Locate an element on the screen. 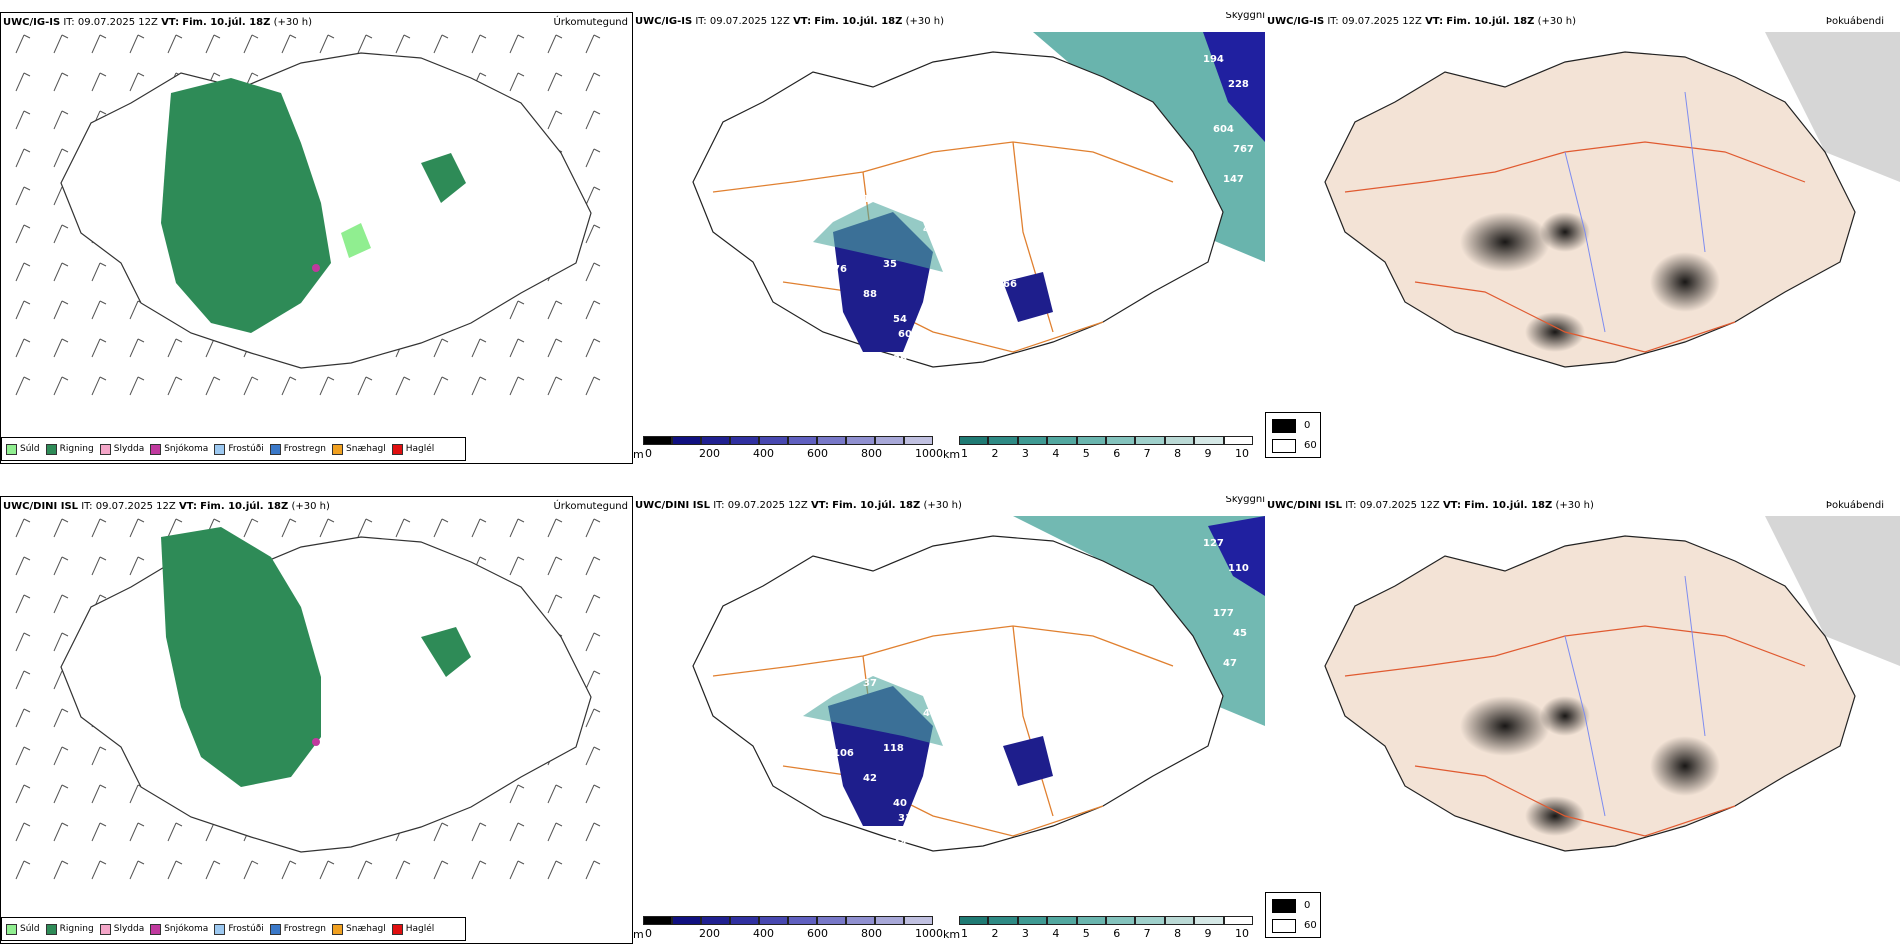  fog-key-light-label: 60 is located at coordinates (1310, 445).